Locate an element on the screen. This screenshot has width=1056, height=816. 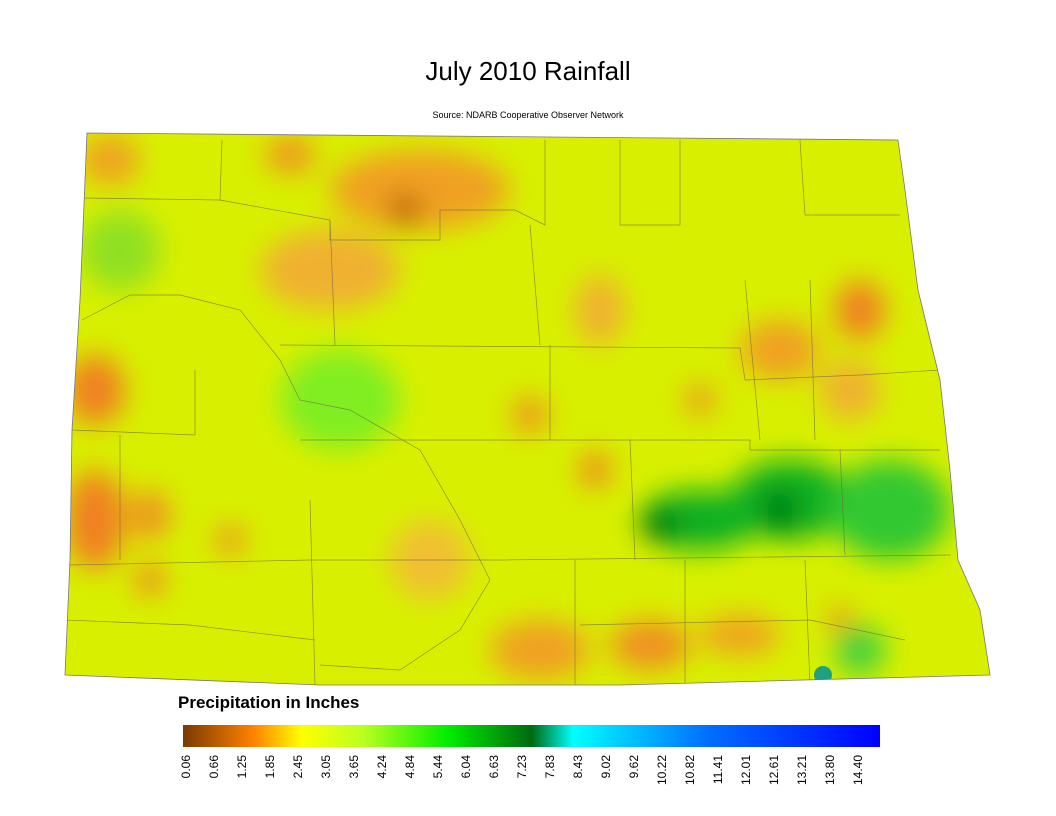
legend-tick-label: 5.44 is located at coordinates (438, 767).